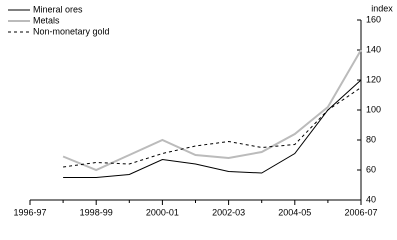 This screenshot has height=240, width=397. Describe the element at coordinates (371, 199) in the screenshot. I see `y-tick-label: 40` at that location.